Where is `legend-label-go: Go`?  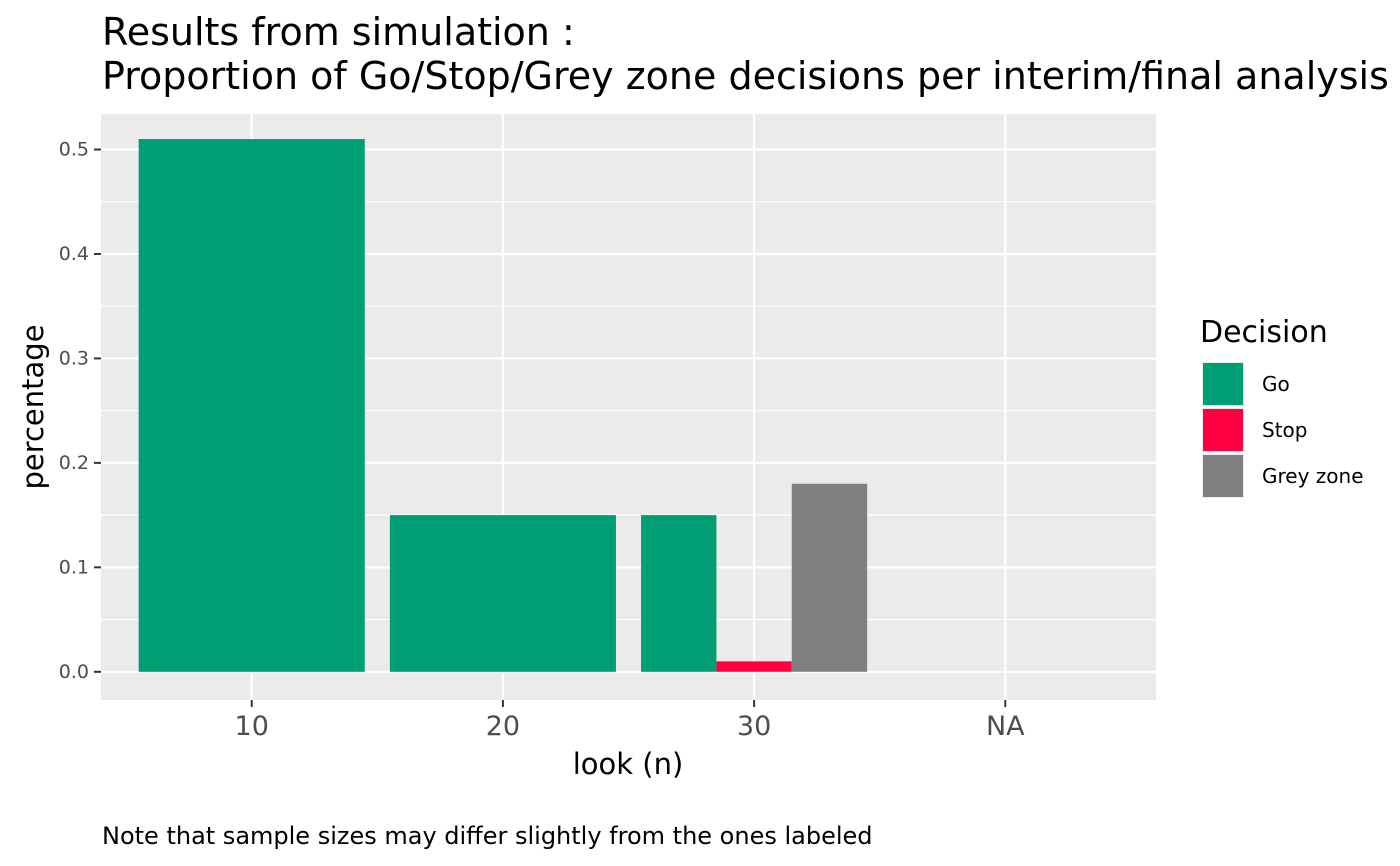 legend-label-go: Go is located at coordinates (1276, 384).